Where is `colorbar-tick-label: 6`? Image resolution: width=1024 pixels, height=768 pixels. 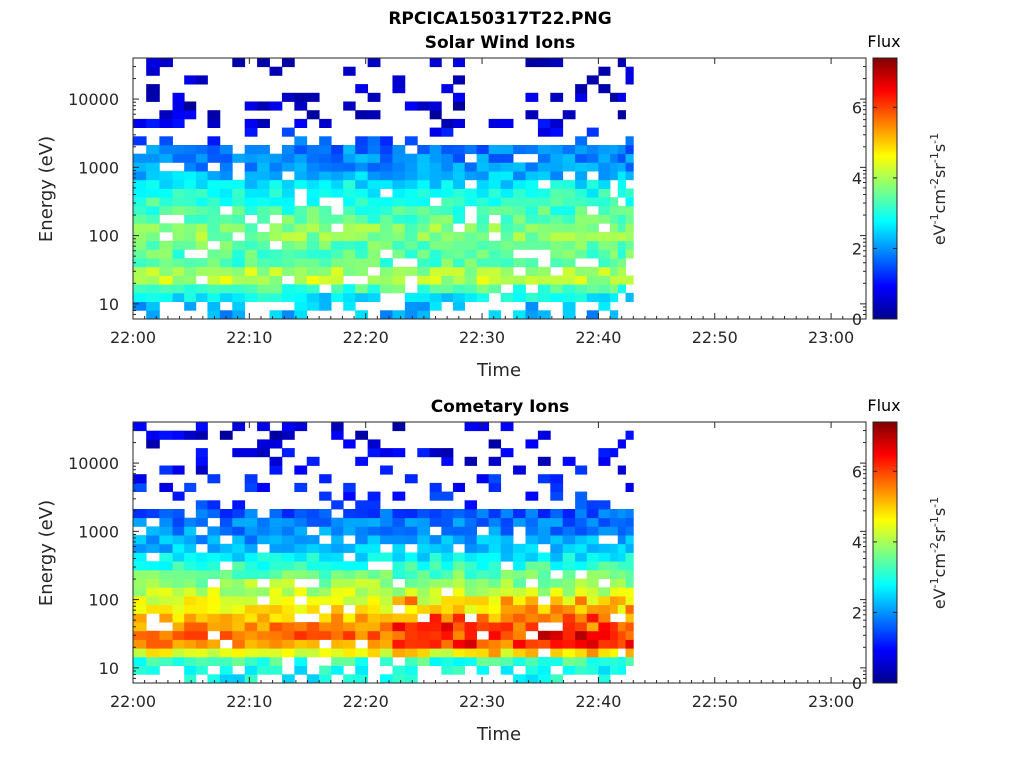
colorbar-tick-label: 6 is located at coordinates (857, 107).